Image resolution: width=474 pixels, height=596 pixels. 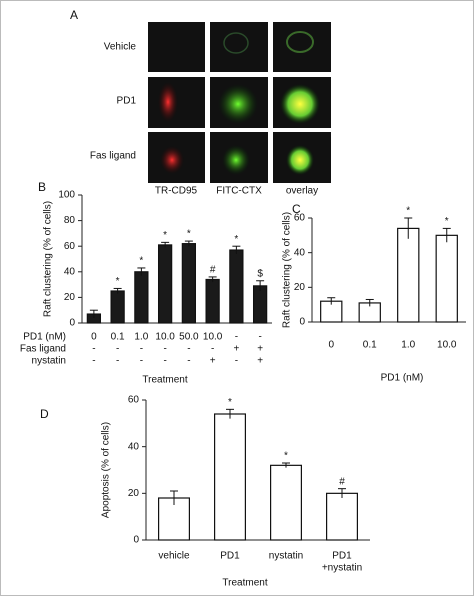 I want to click on row-label: PD1 (nM), so click(x=44, y=337).